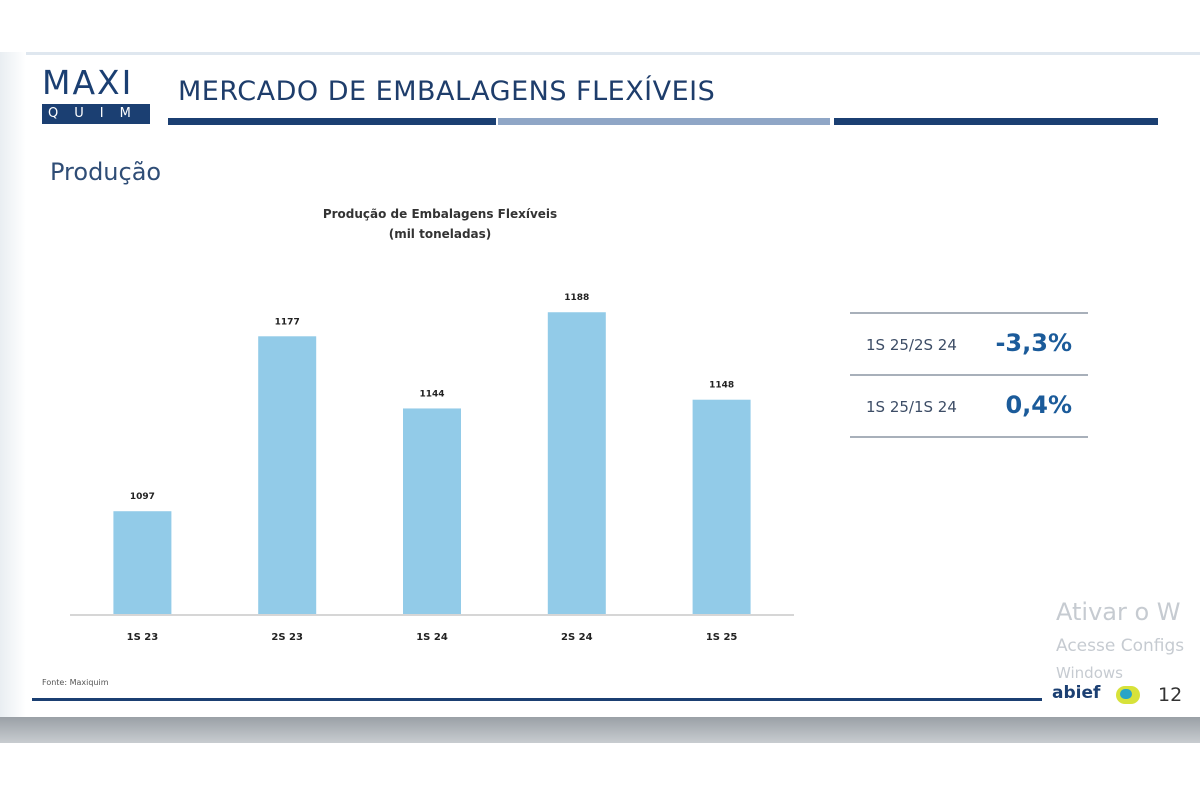 The height and width of the screenshot is (800, 1200). What do you see at coordinates (142, 497) in the screenshot?
I see `data-label: 1097` at bounding box center [142, 497].